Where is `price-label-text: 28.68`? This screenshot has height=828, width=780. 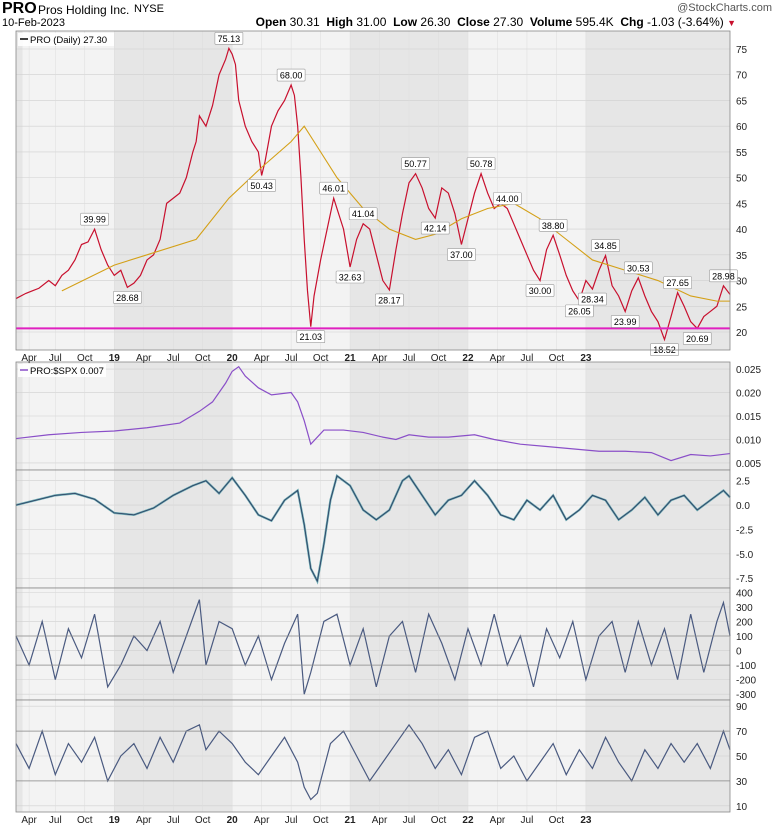 price-label-text: 28.68 is located at coordinates (127, 298).